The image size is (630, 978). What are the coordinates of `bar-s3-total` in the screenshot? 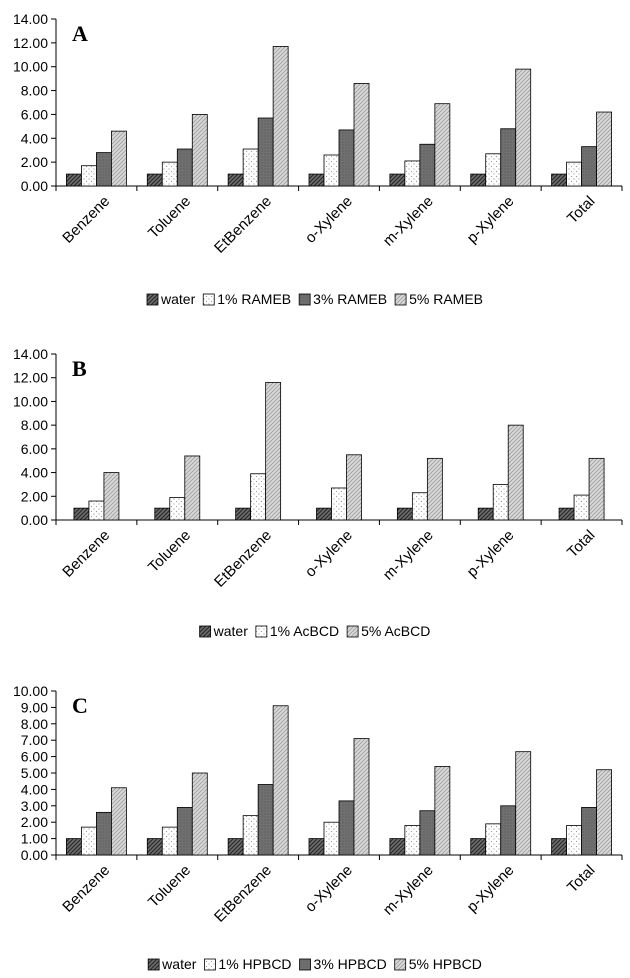 It's located at (589, 831).